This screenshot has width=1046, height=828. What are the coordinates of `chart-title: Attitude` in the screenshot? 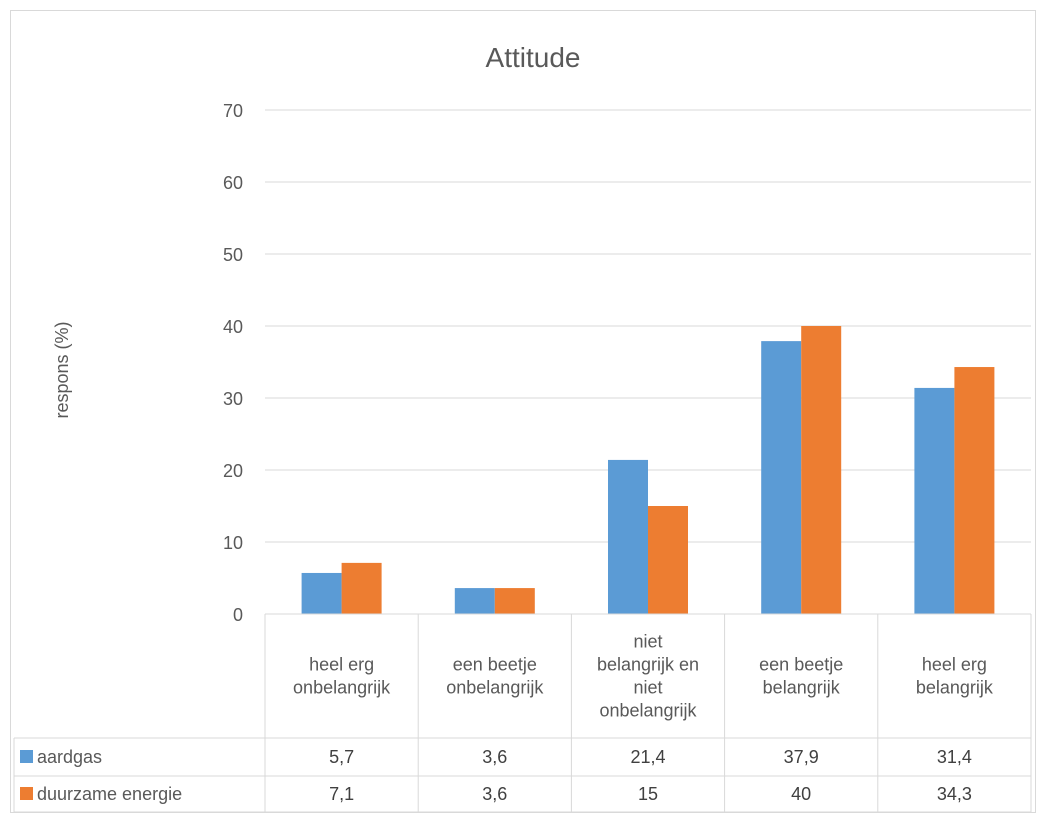 It's located at (533, 57).